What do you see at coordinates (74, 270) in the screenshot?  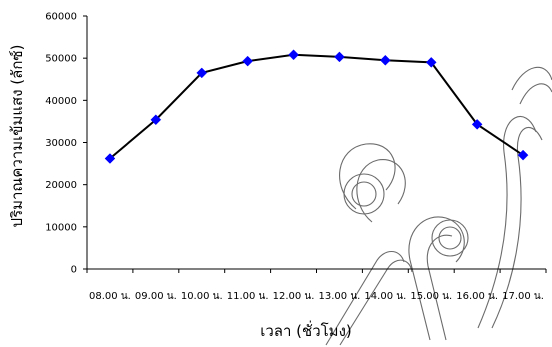 I see `y-tick-label: 0` at bounding box center [74, 270].